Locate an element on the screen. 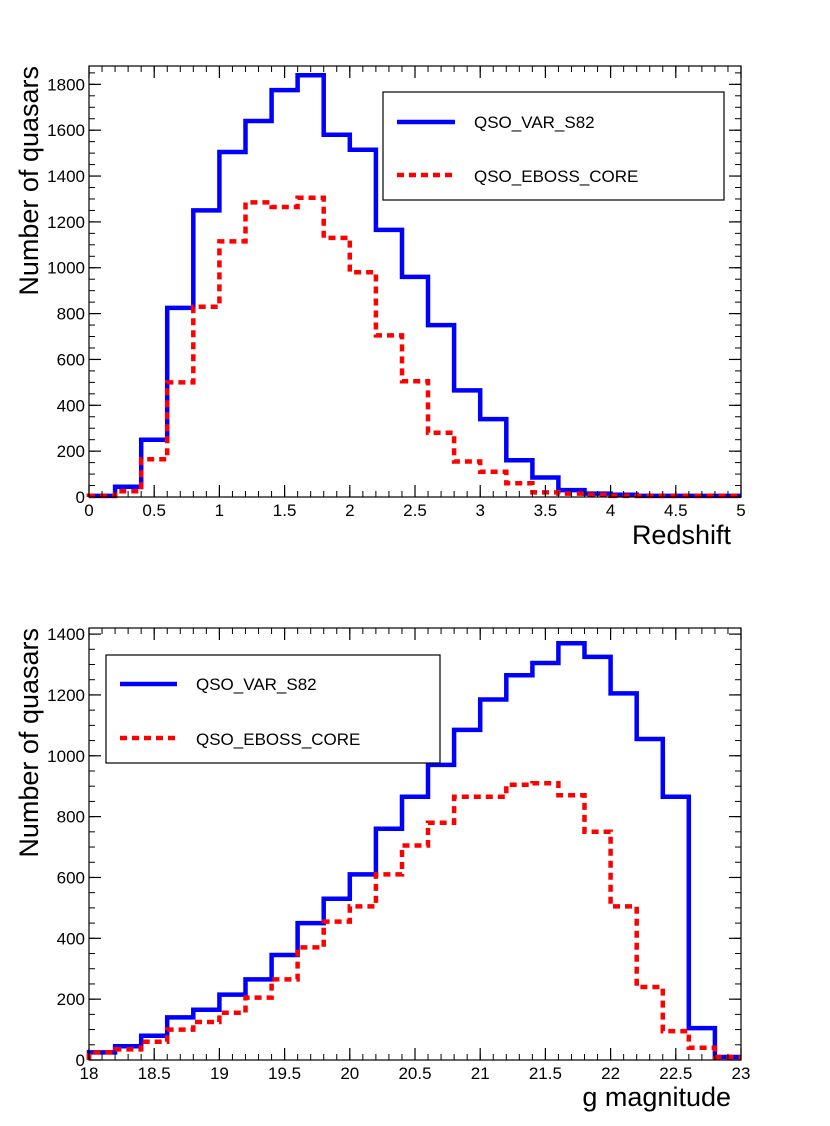  x-tick-label: 2 is located at coordinates (349, 510).